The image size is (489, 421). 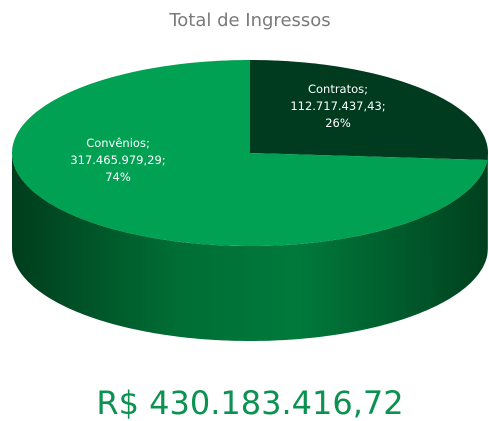 I want to click on label-category: Convênios, so click(x=116, y=143).